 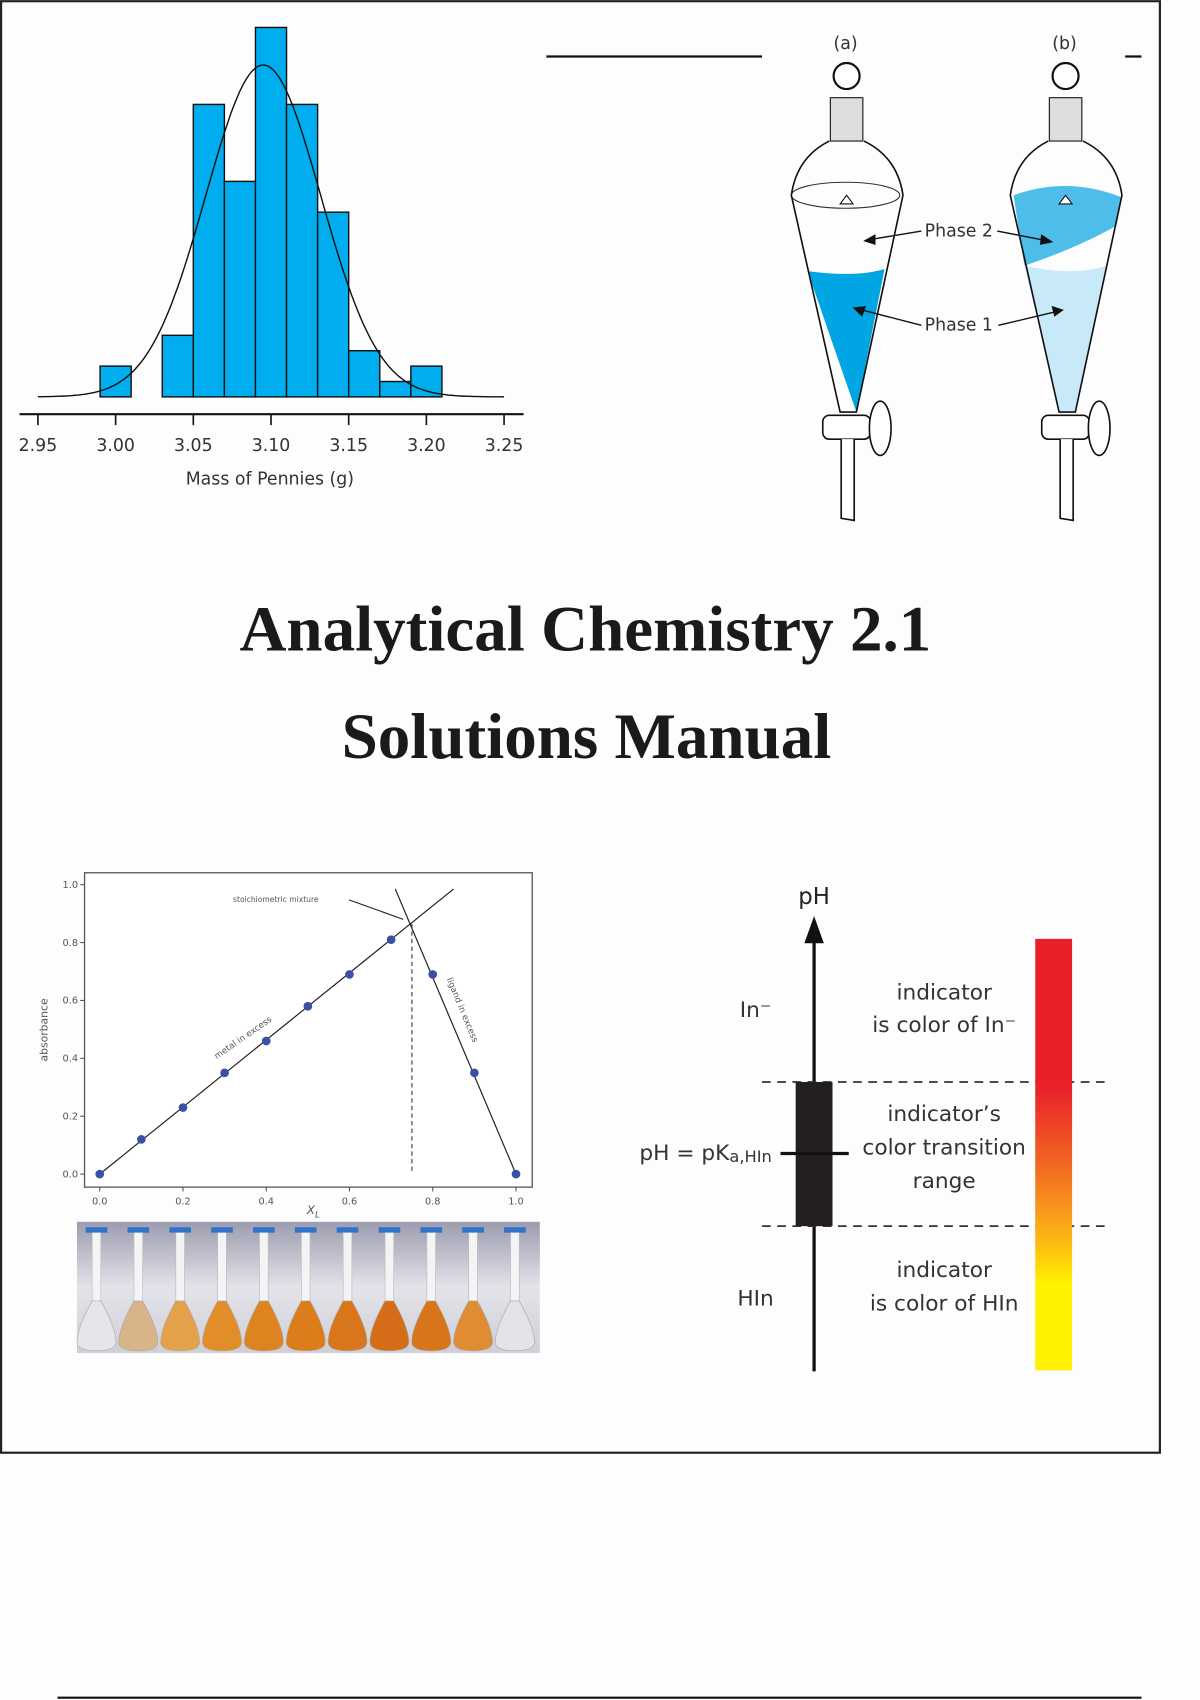 What do you see at coordinates (44, 1030) in the screenshot?
I see `job-y-label: absorbance` at bounding box center [44, 1030].